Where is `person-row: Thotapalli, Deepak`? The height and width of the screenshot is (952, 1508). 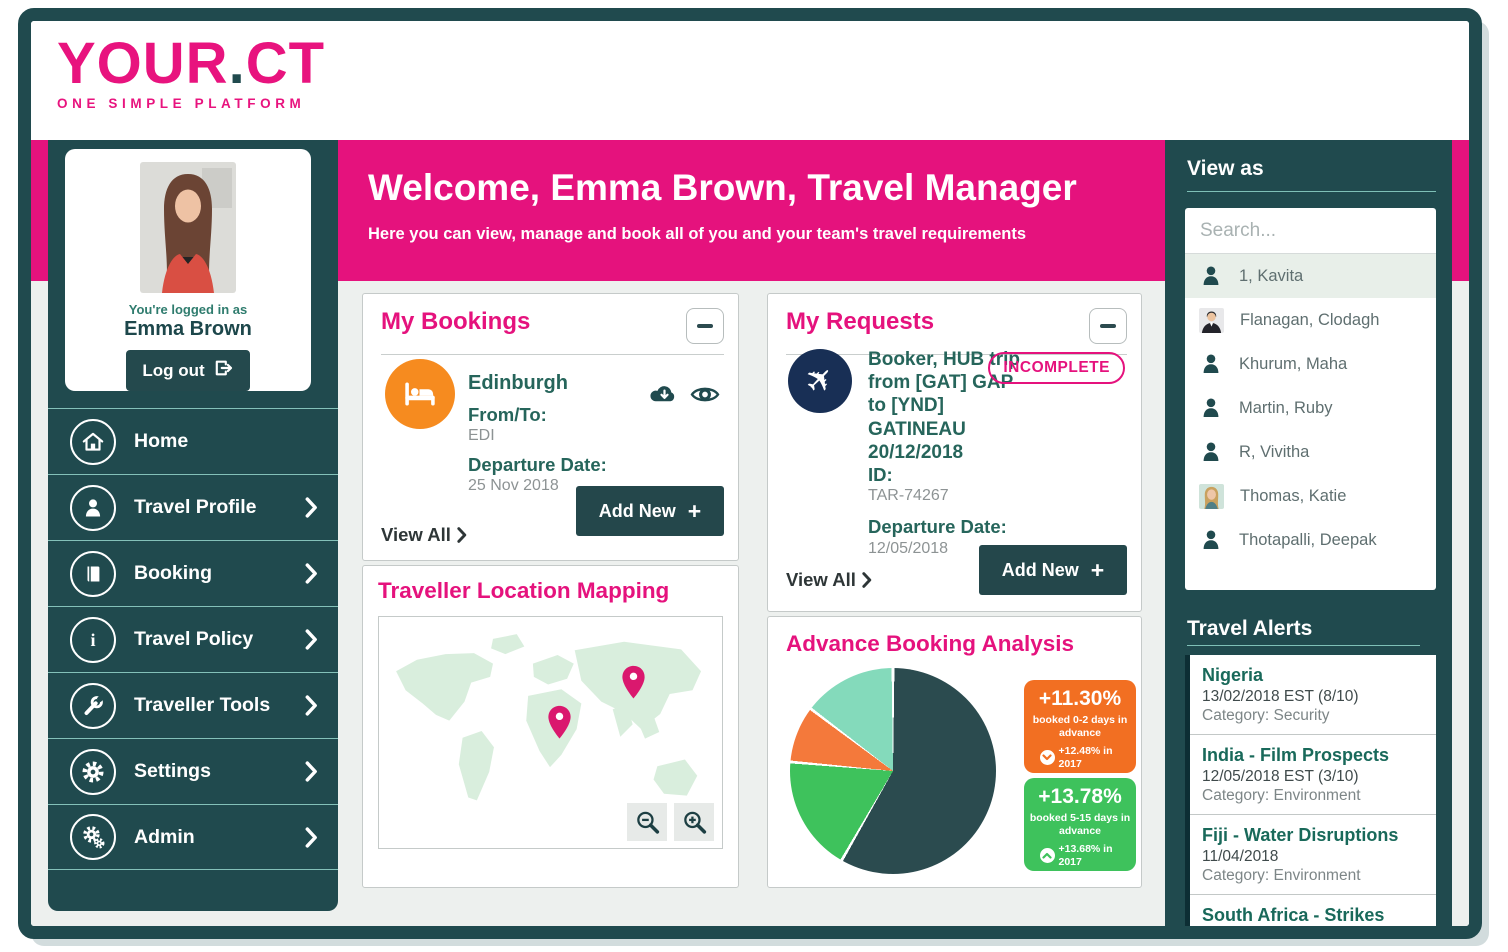
person-row: Thotapalli, Deepak is located at coordinates (1310, 540).